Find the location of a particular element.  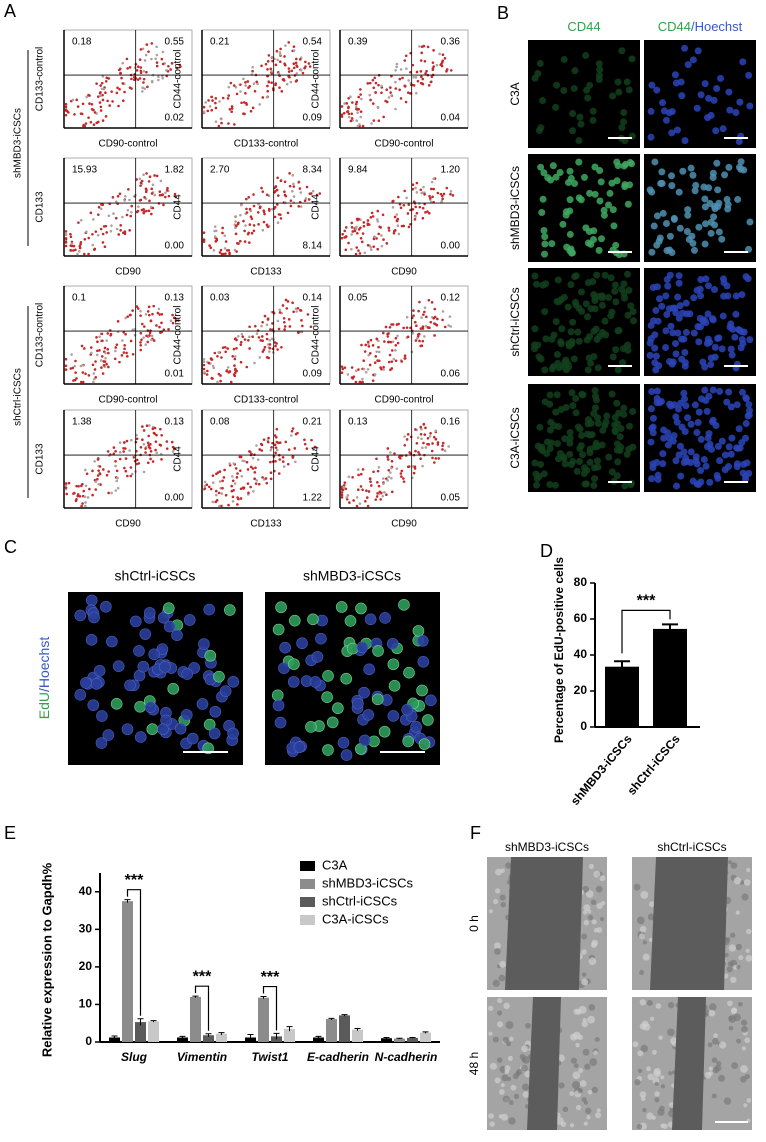

bar is located at coordinates (622, 697).